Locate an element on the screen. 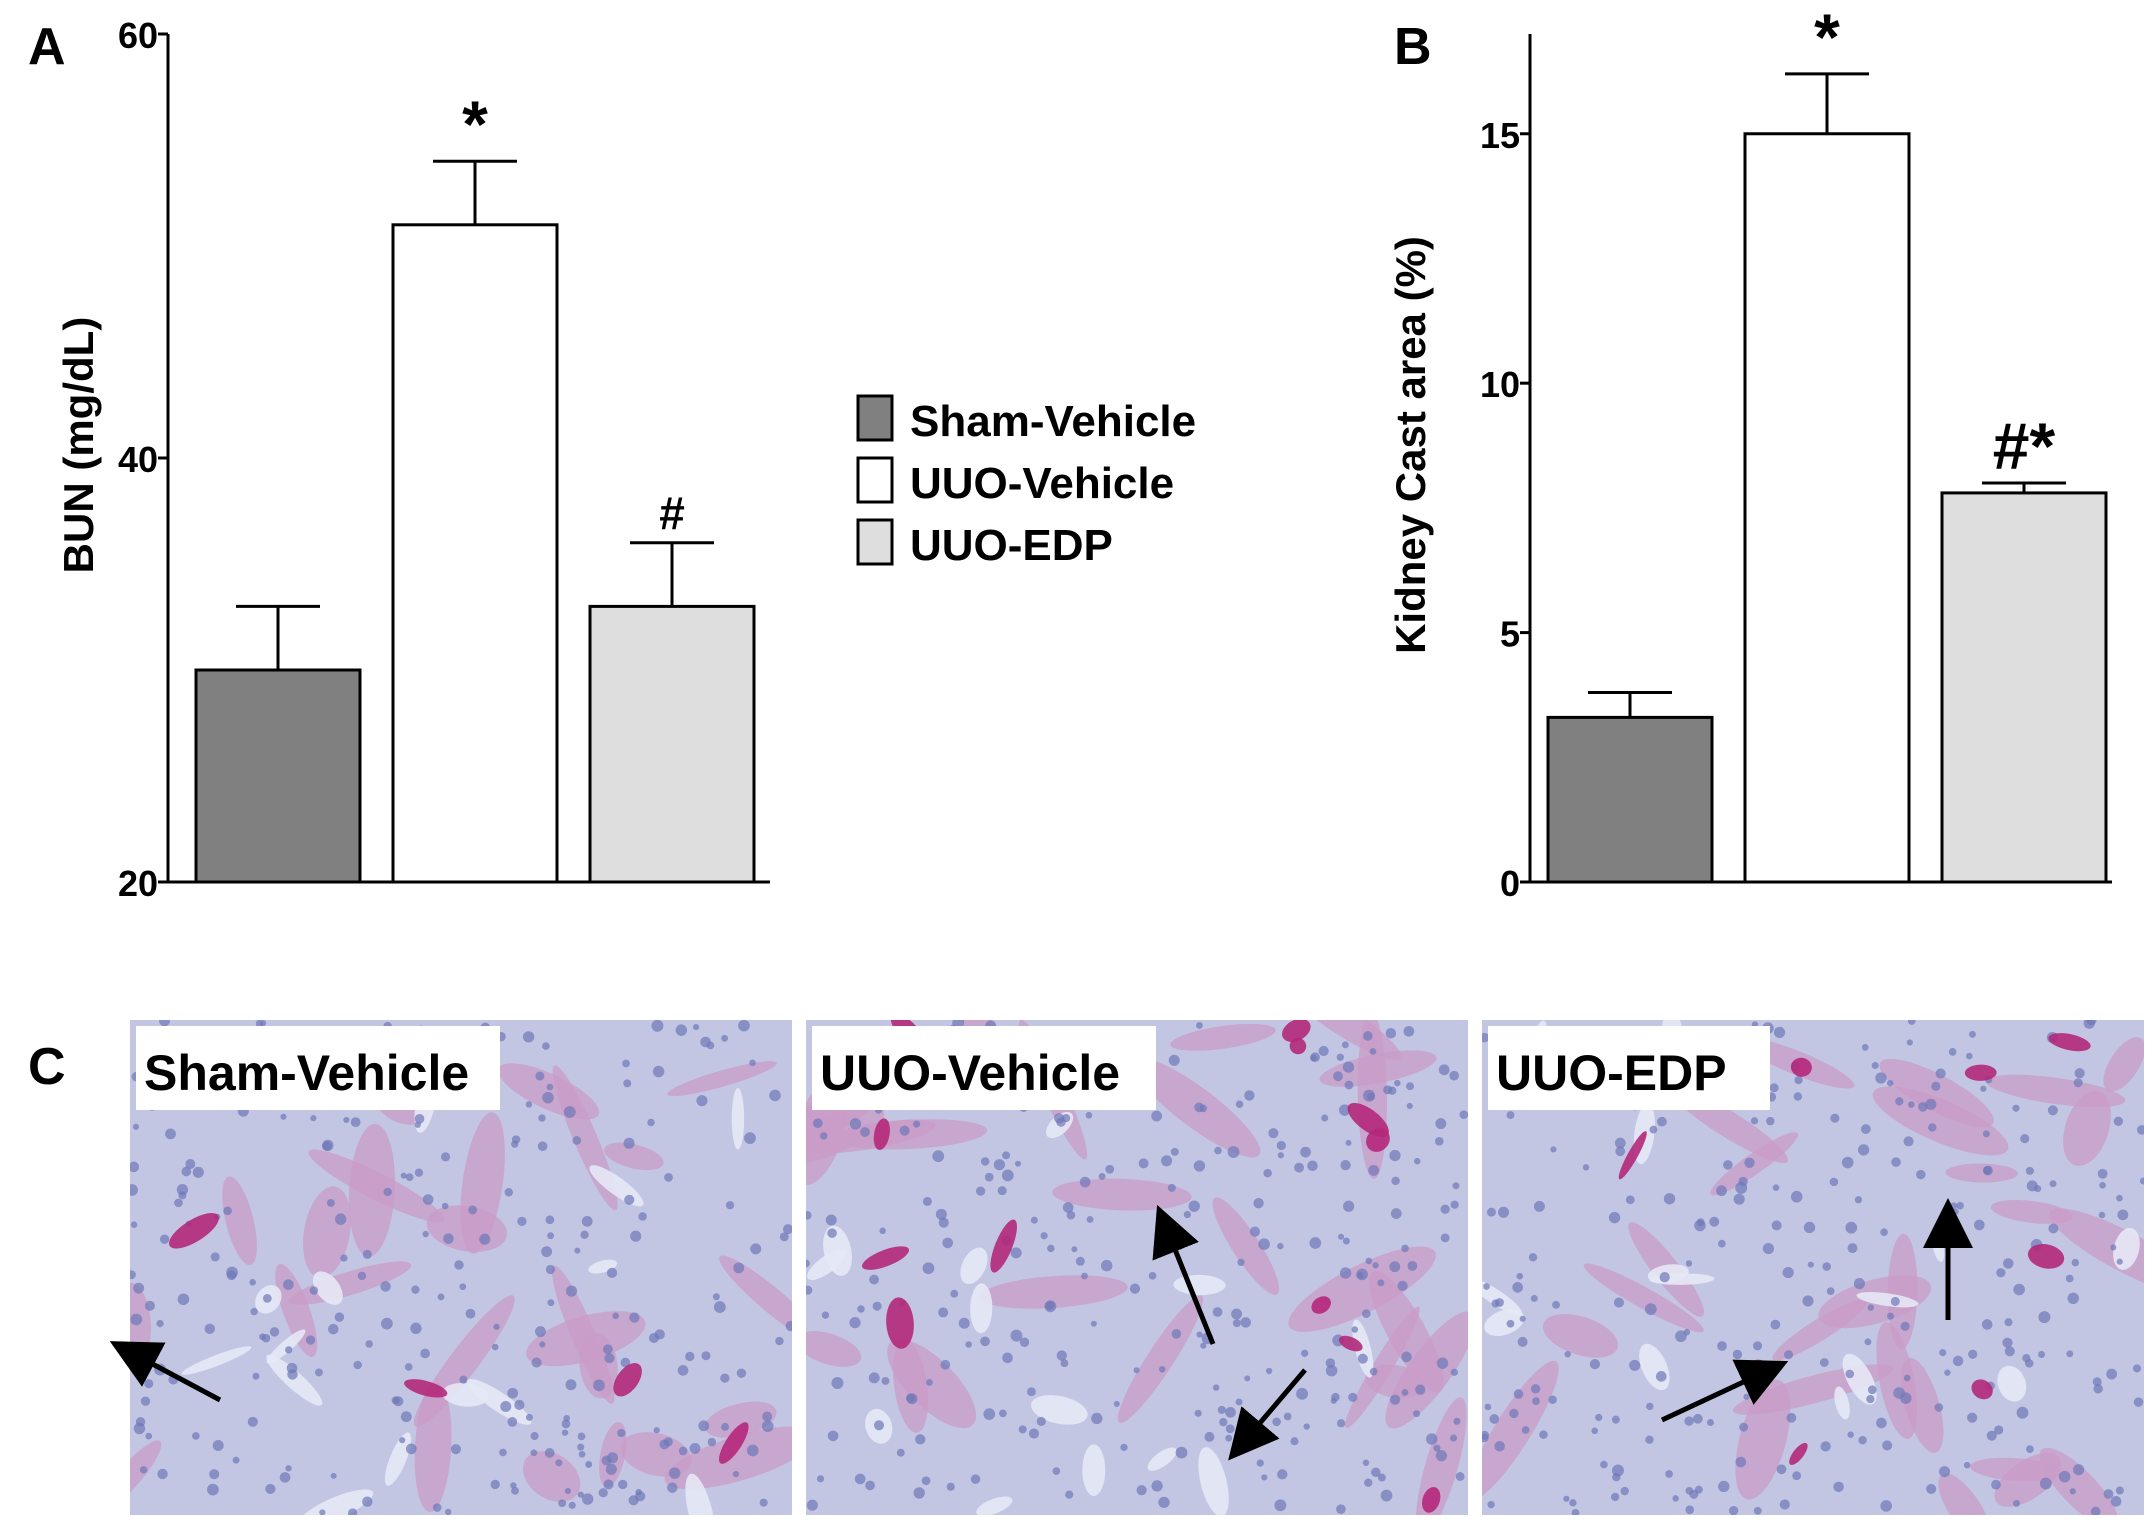 This screenshot has height=1528, width=2155. significance-mark-uuo-edp: # is located at coordinates (672, 513).